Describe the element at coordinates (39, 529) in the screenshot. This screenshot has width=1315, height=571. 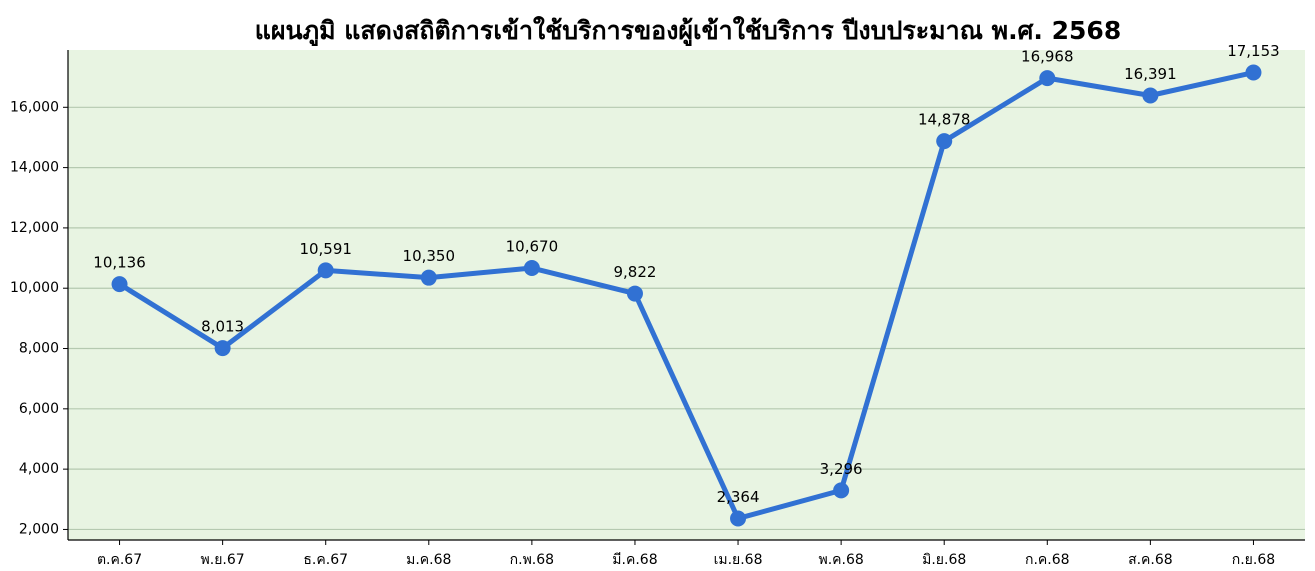
I see `y-tick-label: 2,000` at that location.